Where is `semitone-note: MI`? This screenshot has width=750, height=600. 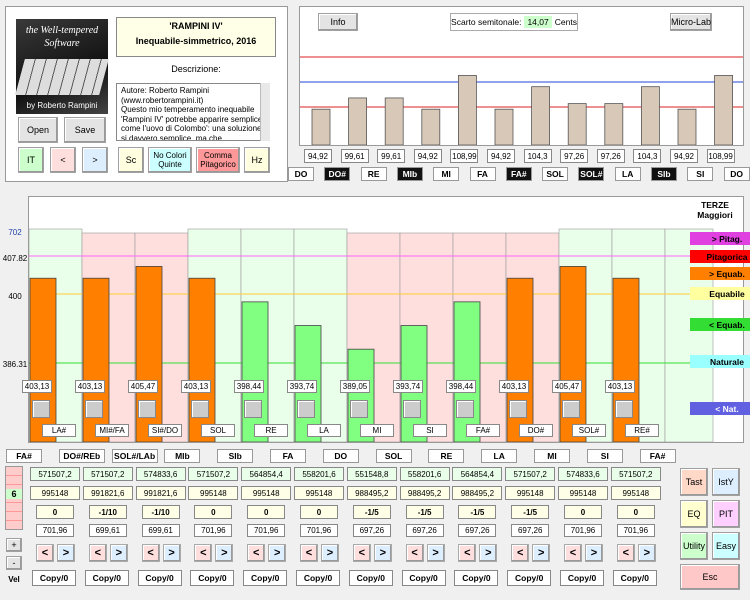 semitone-note: MI is located at coordinates (446, 174).